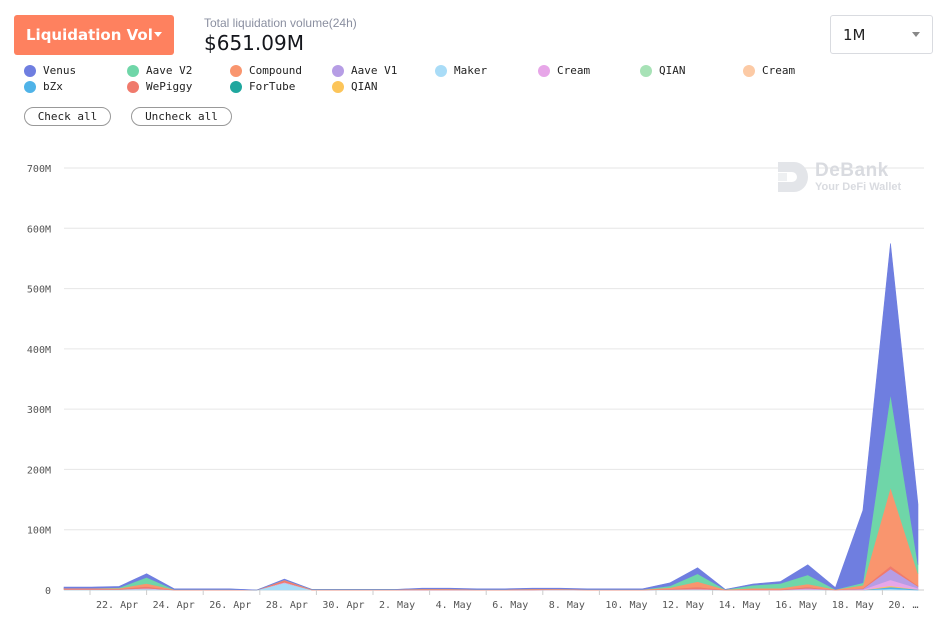 The width and height of the screenshot is (949, 641). What do you see at coordinates (39, 531) in the screenshot?
I see `y-tick-label: 100M` at bounding box center [39, 531].